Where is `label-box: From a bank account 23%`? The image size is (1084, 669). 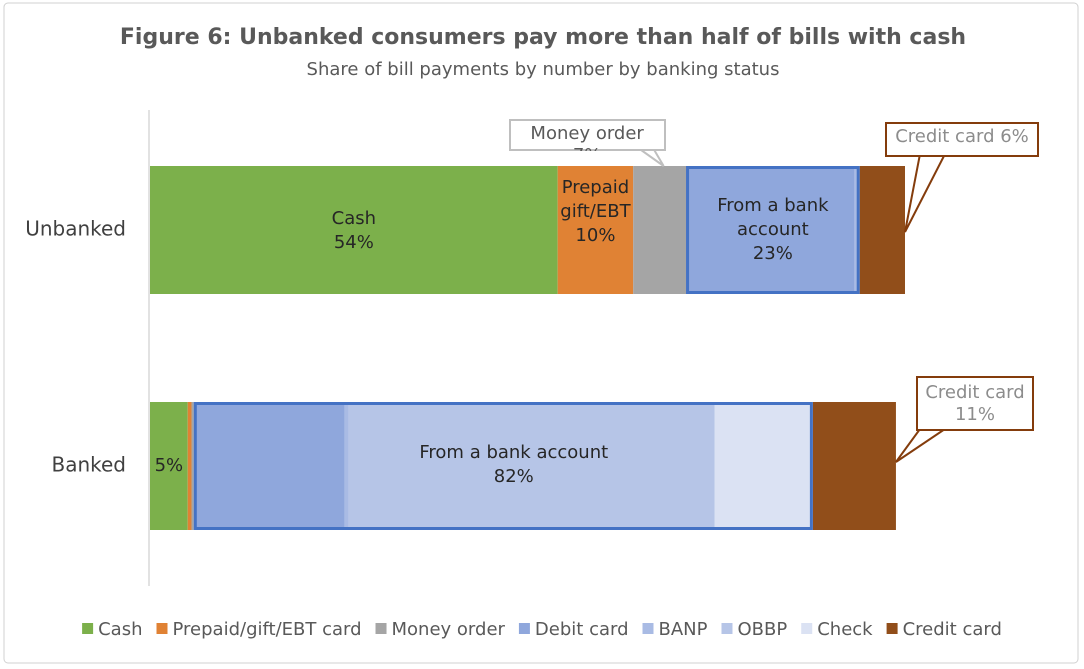 label-box: From a bank account 23% is located at coordinates (773, 230).